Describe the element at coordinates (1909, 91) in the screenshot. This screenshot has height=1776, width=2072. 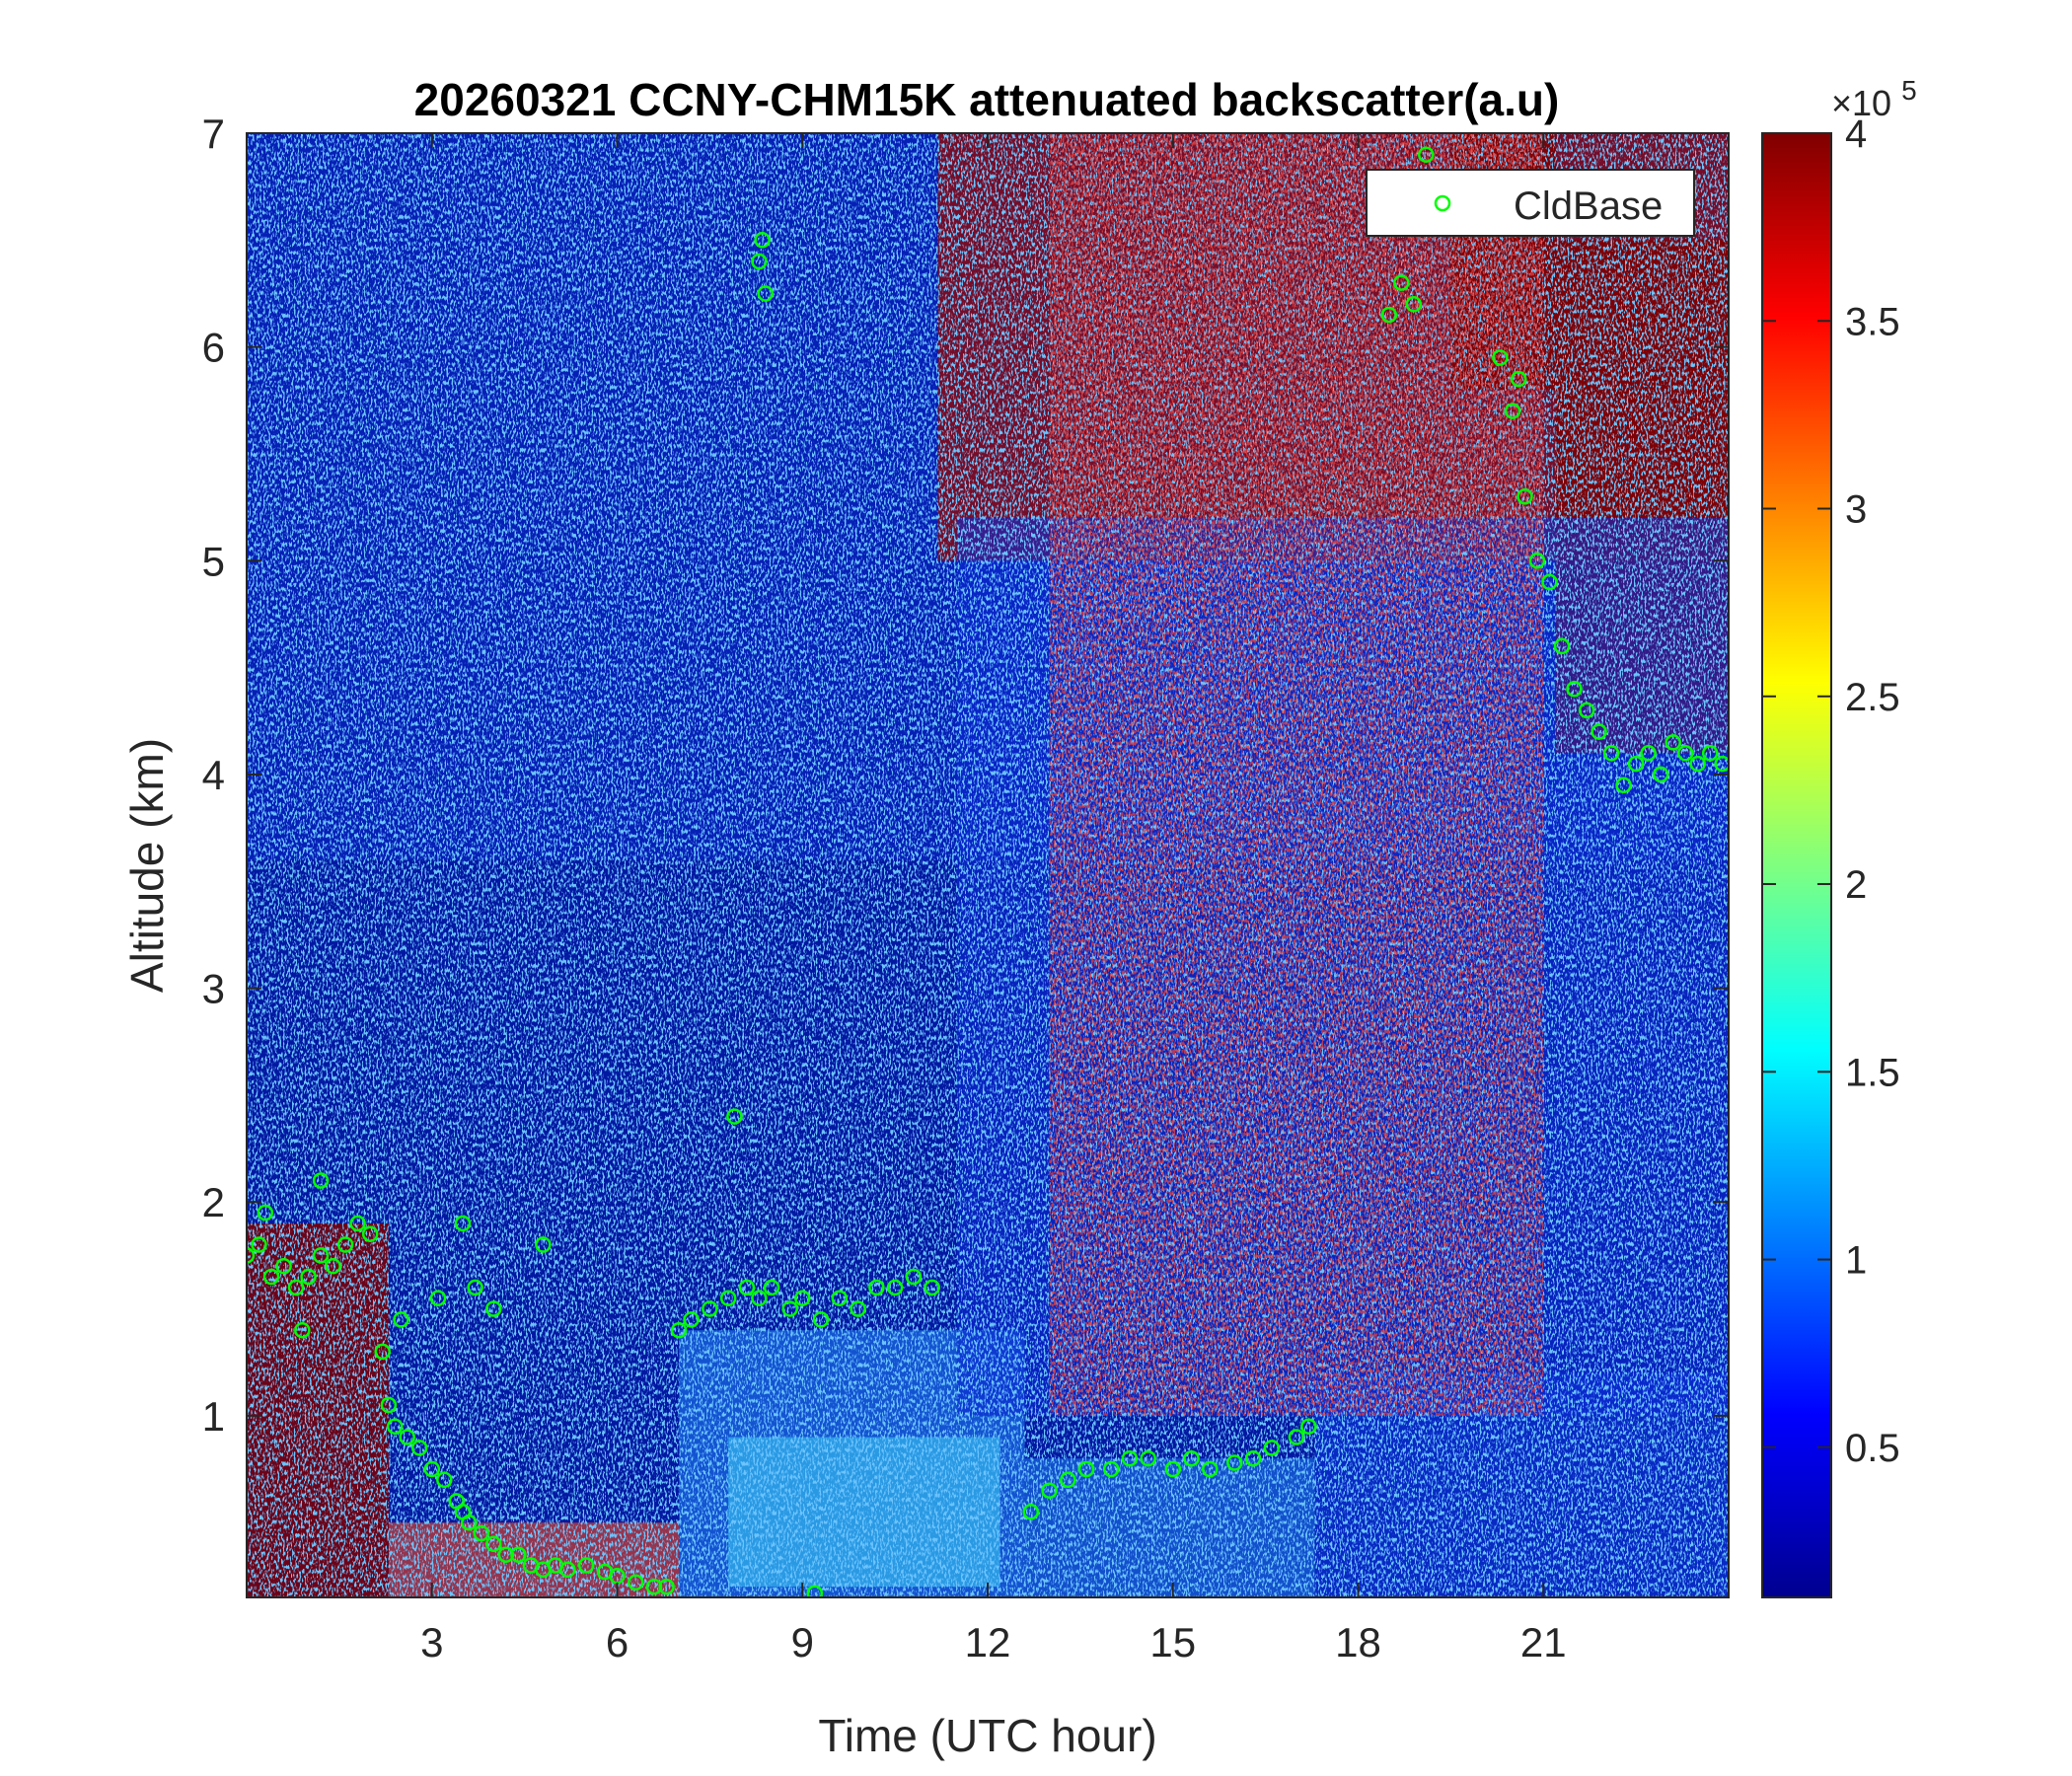
I see `colorbar-exponent-power: 5` at that location.